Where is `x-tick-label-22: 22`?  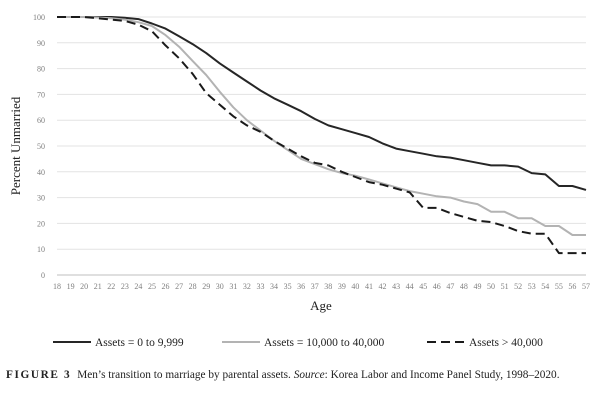 x-tick-label-22: 22 is located at coordinates (111, 286).